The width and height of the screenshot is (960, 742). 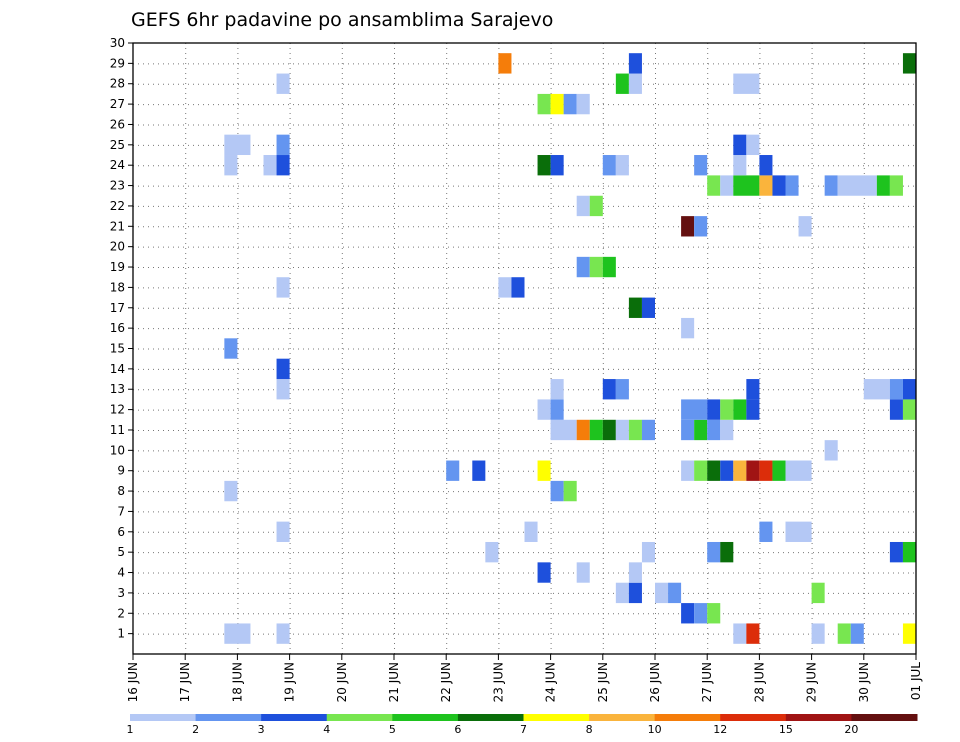 What do you see at coordinates (261, 729) in the screenshot?
I see `colorbar-label: 3` at bounding box center [261, 729].